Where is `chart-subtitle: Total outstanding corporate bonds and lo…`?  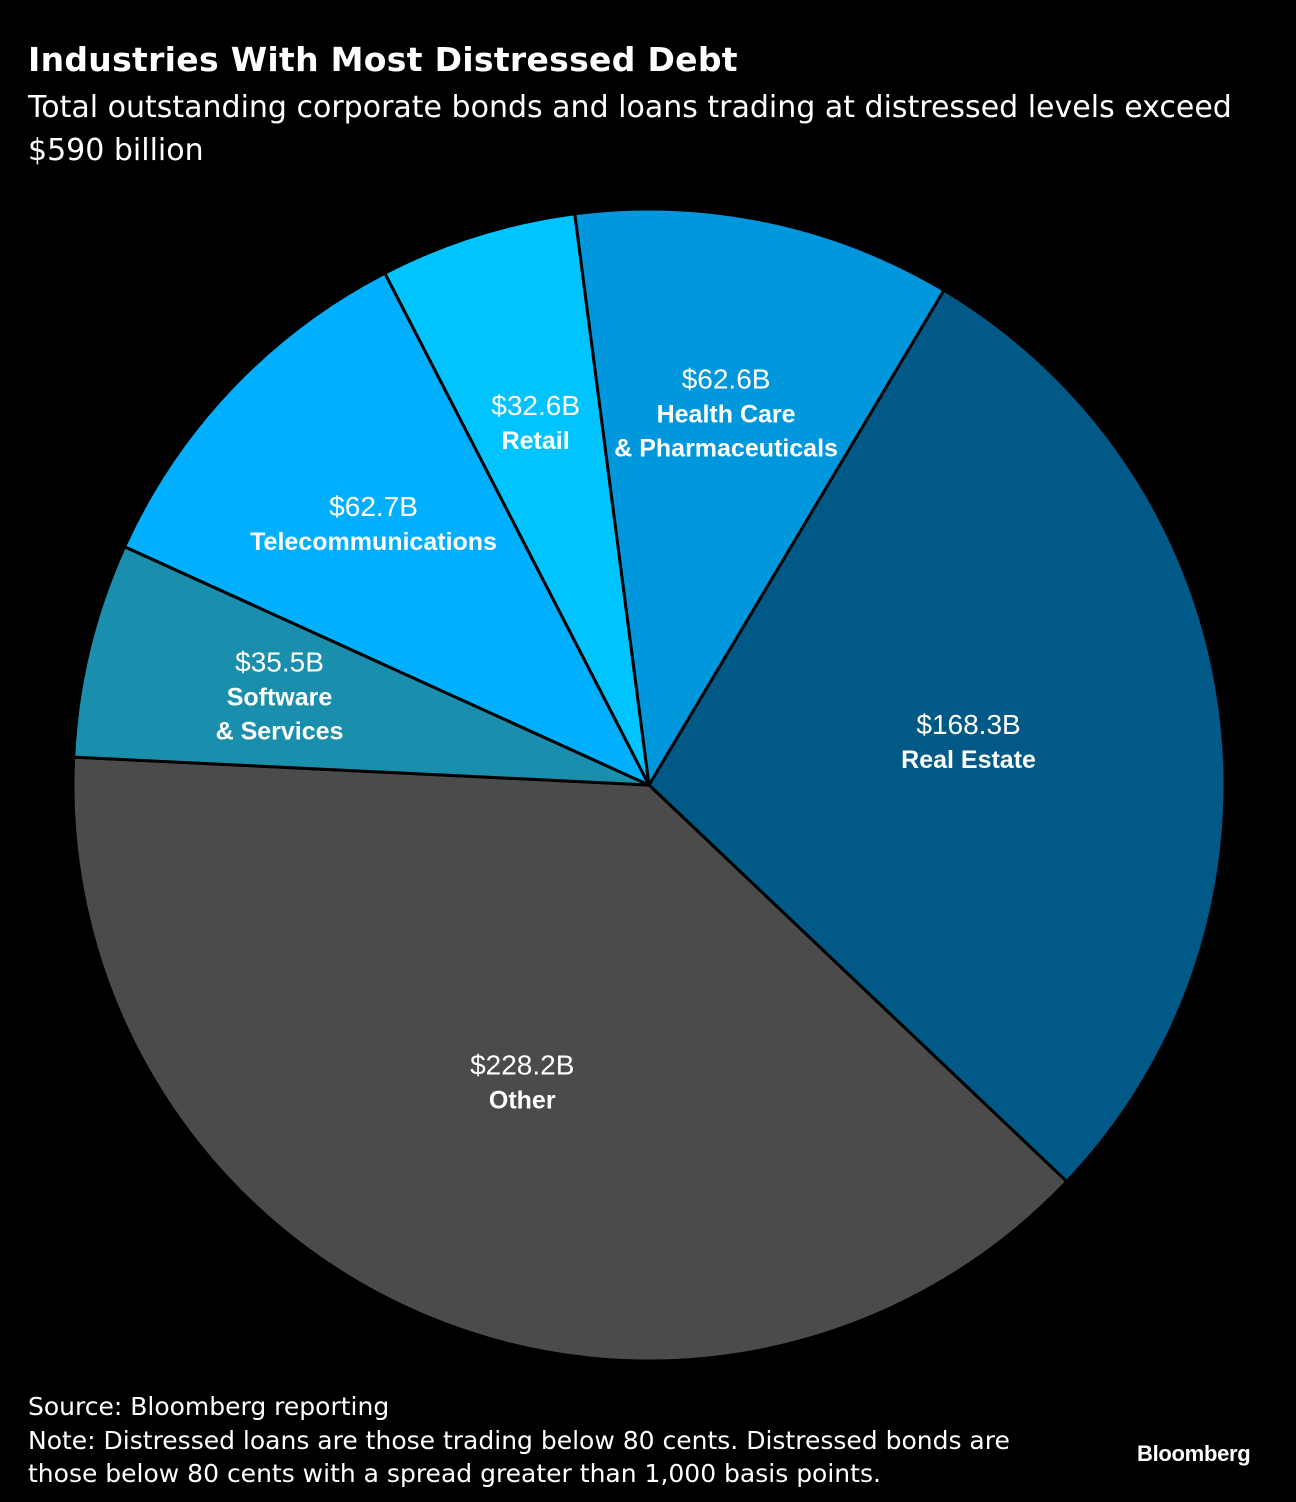
chart-subtitle: Total outstanding corporate bonds and lo… is located at coordinates (630, 129).